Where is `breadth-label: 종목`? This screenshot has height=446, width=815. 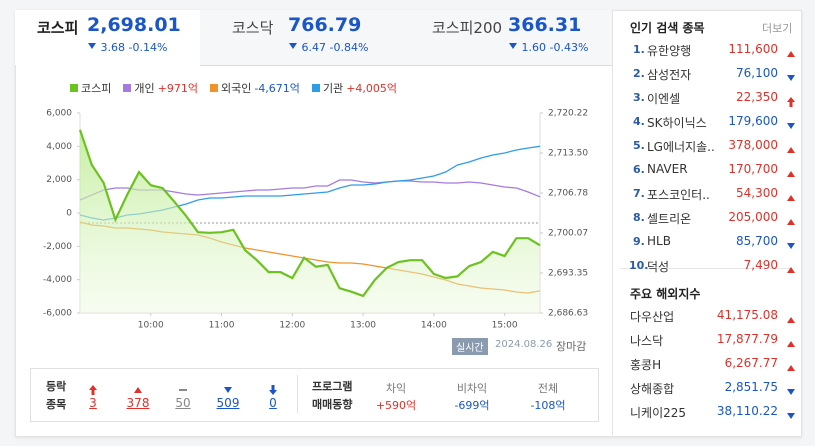
breadth-label: 종목 is located at coordinates (56, 404).